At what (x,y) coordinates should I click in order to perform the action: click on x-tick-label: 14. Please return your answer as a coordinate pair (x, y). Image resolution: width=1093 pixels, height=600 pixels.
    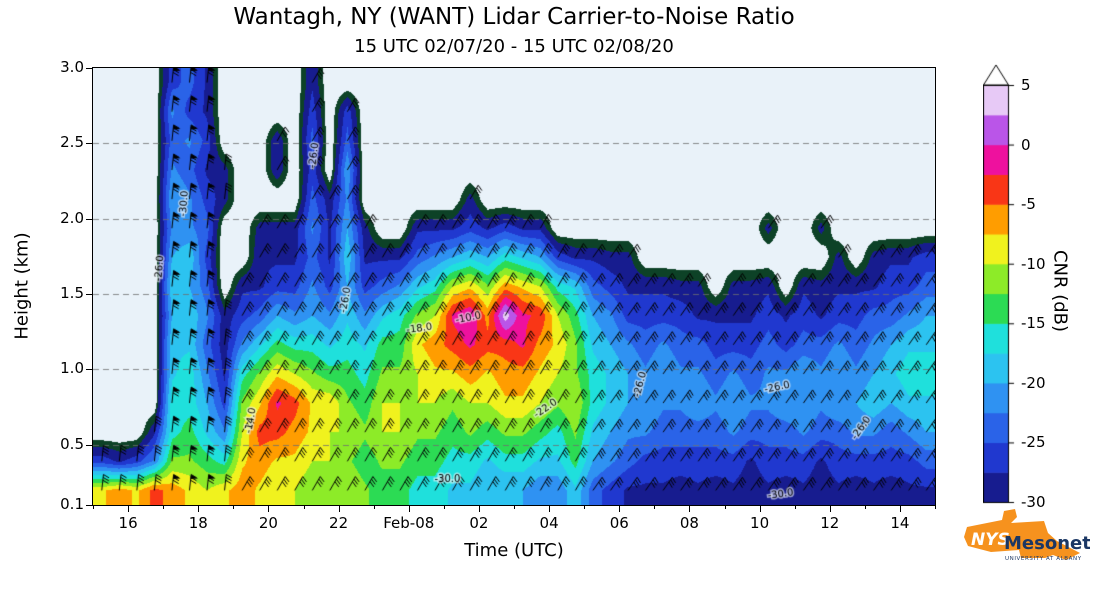
    Looking at the image, I should click on (900, 523).